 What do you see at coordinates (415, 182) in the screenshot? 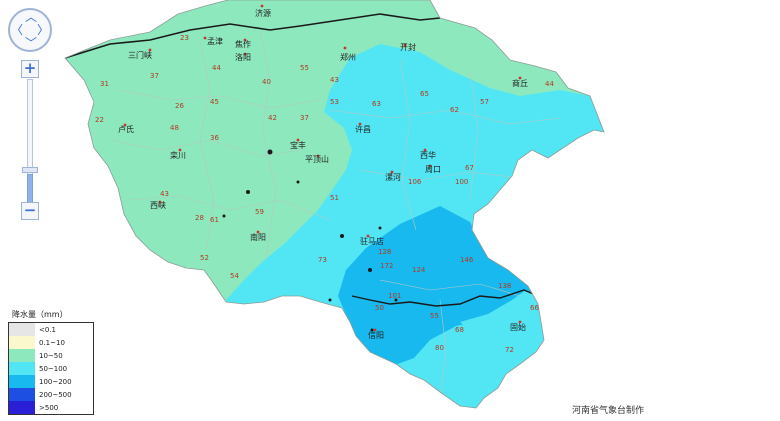
I see `rainfall-value: 106` at bounding box center [415, 182].